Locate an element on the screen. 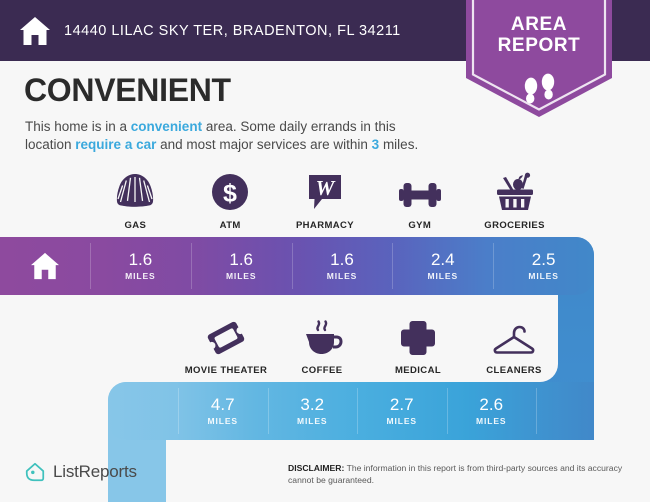 Image resolution: width=650 pixels, height=502 pixels. amenity-cleaners: CLEANERS is located at coordinates (514, 345).